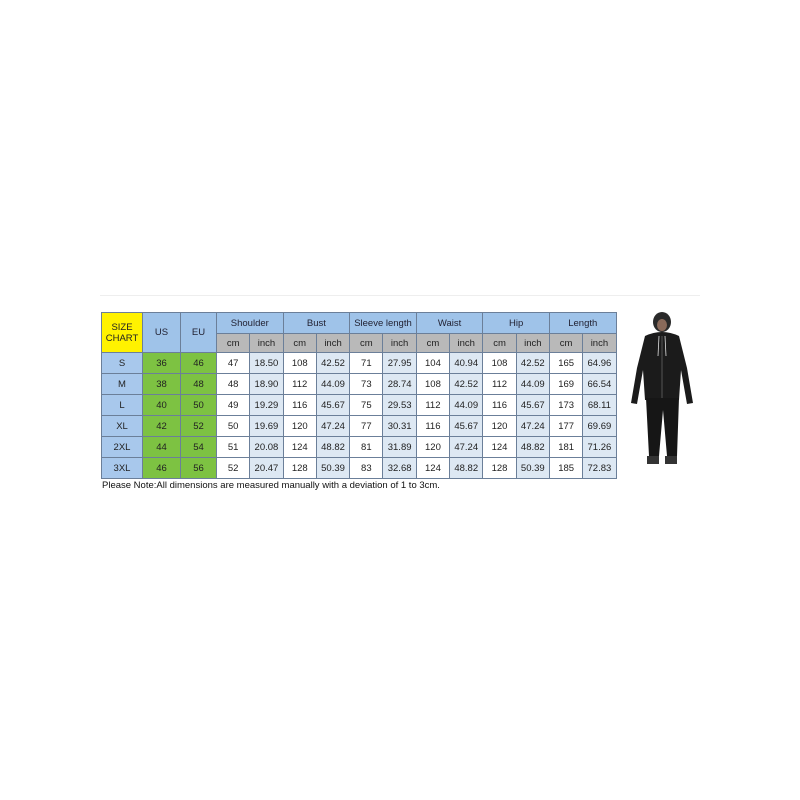 This screenshot has width=800, height=800. What do you see at coordinates (399, 363) in the screenshot?
I see `value-inch: 27.95` at bounding box center [399, 363].